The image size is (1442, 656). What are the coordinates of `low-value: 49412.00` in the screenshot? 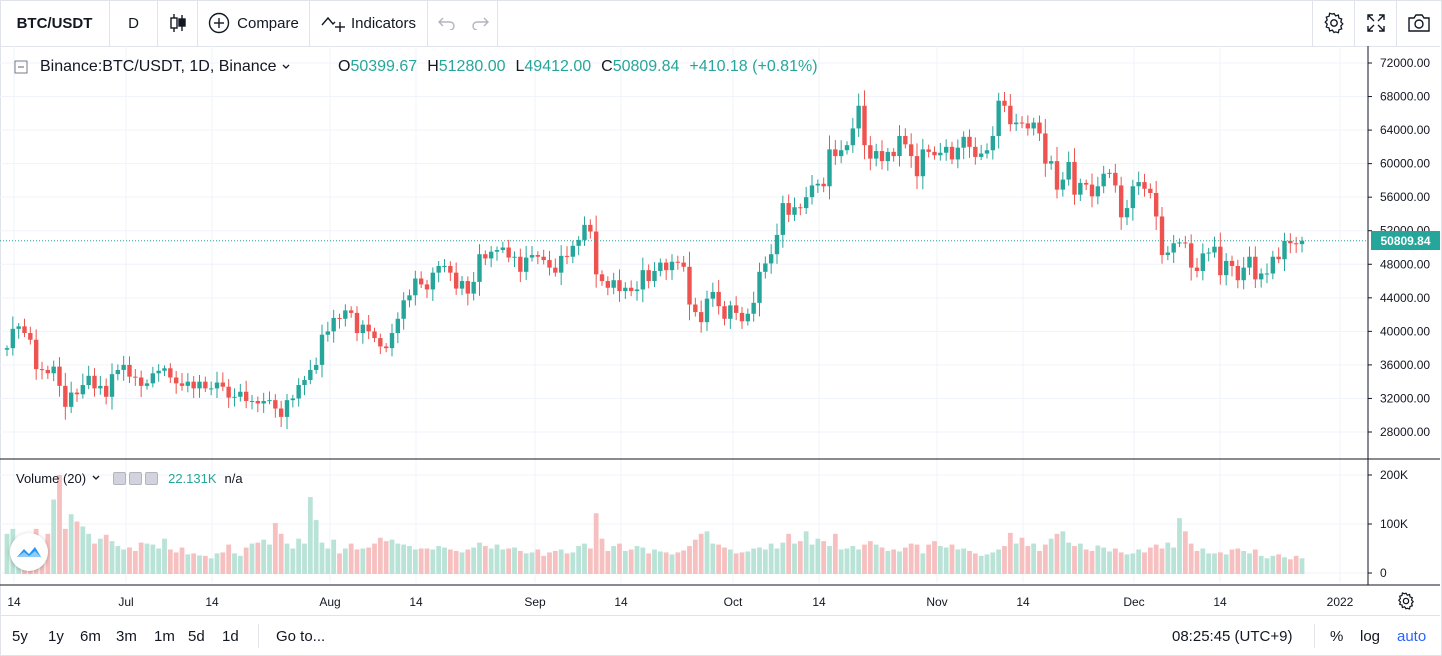 It's located at (558, 66).